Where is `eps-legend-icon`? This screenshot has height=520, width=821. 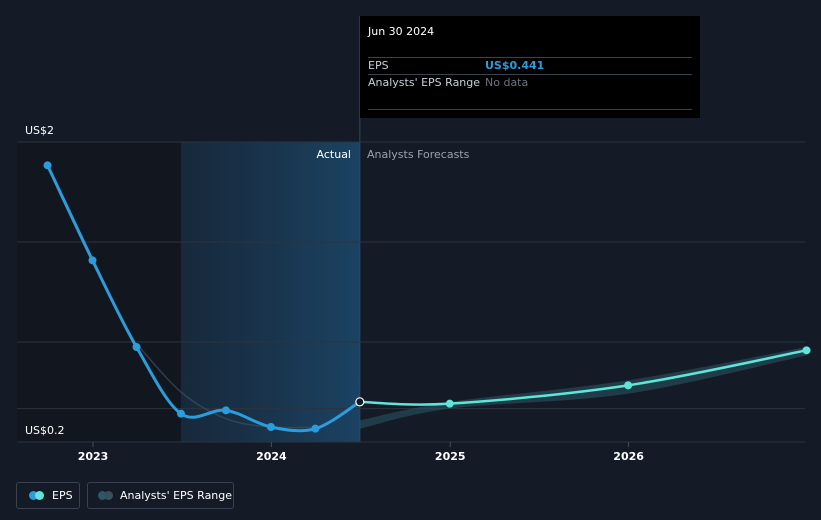
eps-legend-icon is located at coordinates (37, 495).